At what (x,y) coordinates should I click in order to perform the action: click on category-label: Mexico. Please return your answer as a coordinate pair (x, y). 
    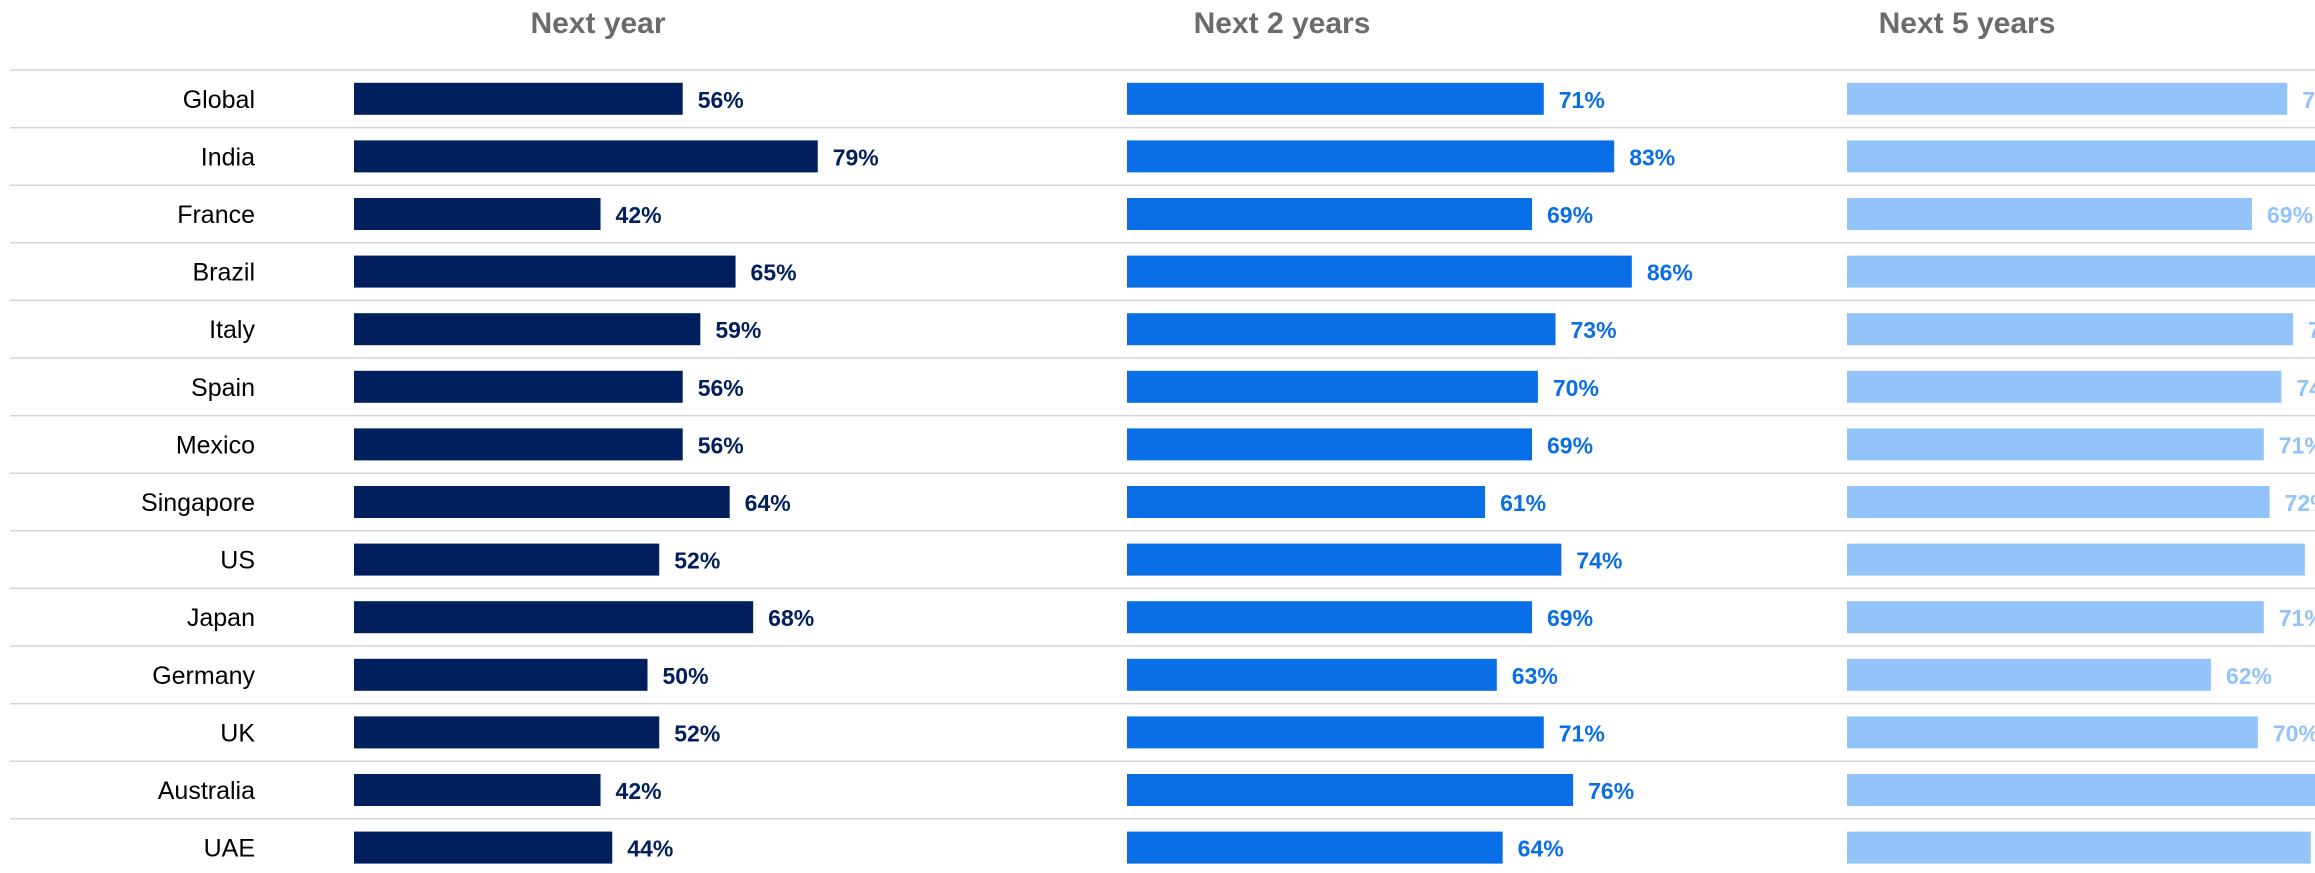
    Looking at the image, I should click on (215, 445).